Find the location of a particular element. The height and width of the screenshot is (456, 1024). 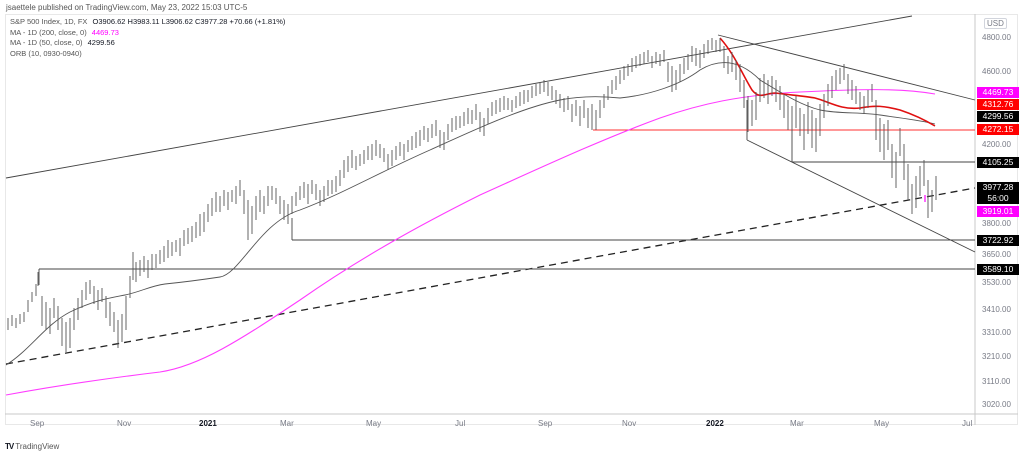

x-tick-may-2021: May is located at coordinates (374, 423).